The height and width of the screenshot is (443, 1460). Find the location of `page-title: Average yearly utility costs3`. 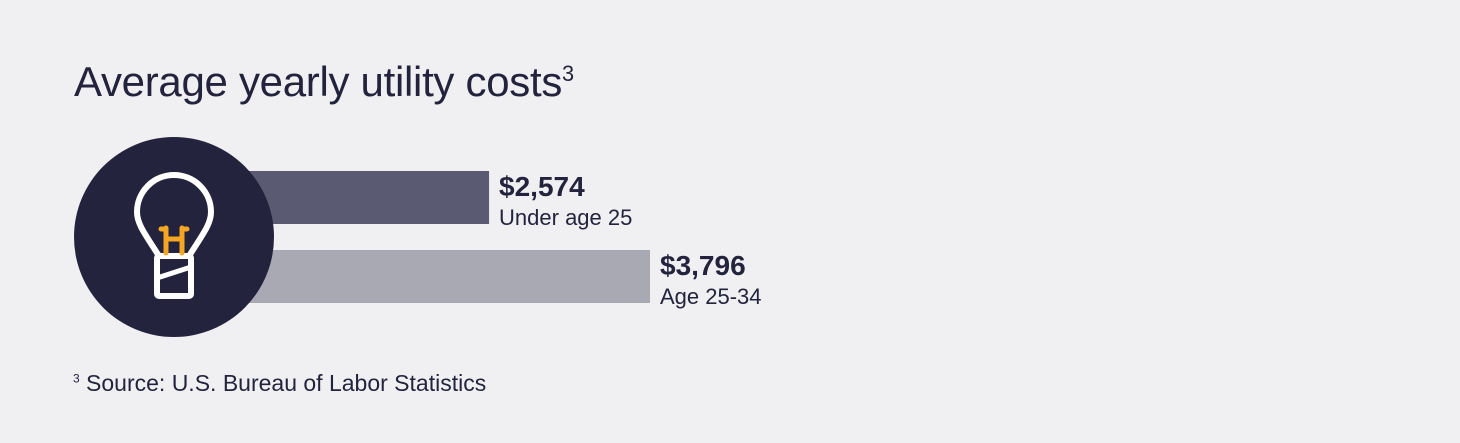

page-title: Average yearly utility costs3 is located at coordinates (324, 82).